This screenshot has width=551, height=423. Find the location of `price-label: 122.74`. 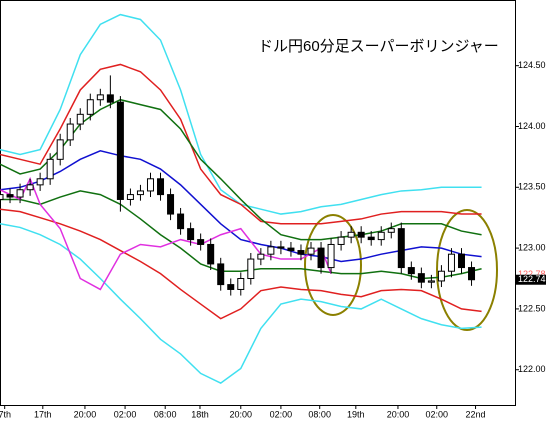

price-label: 122.74 is located at coordinates (532, 279).